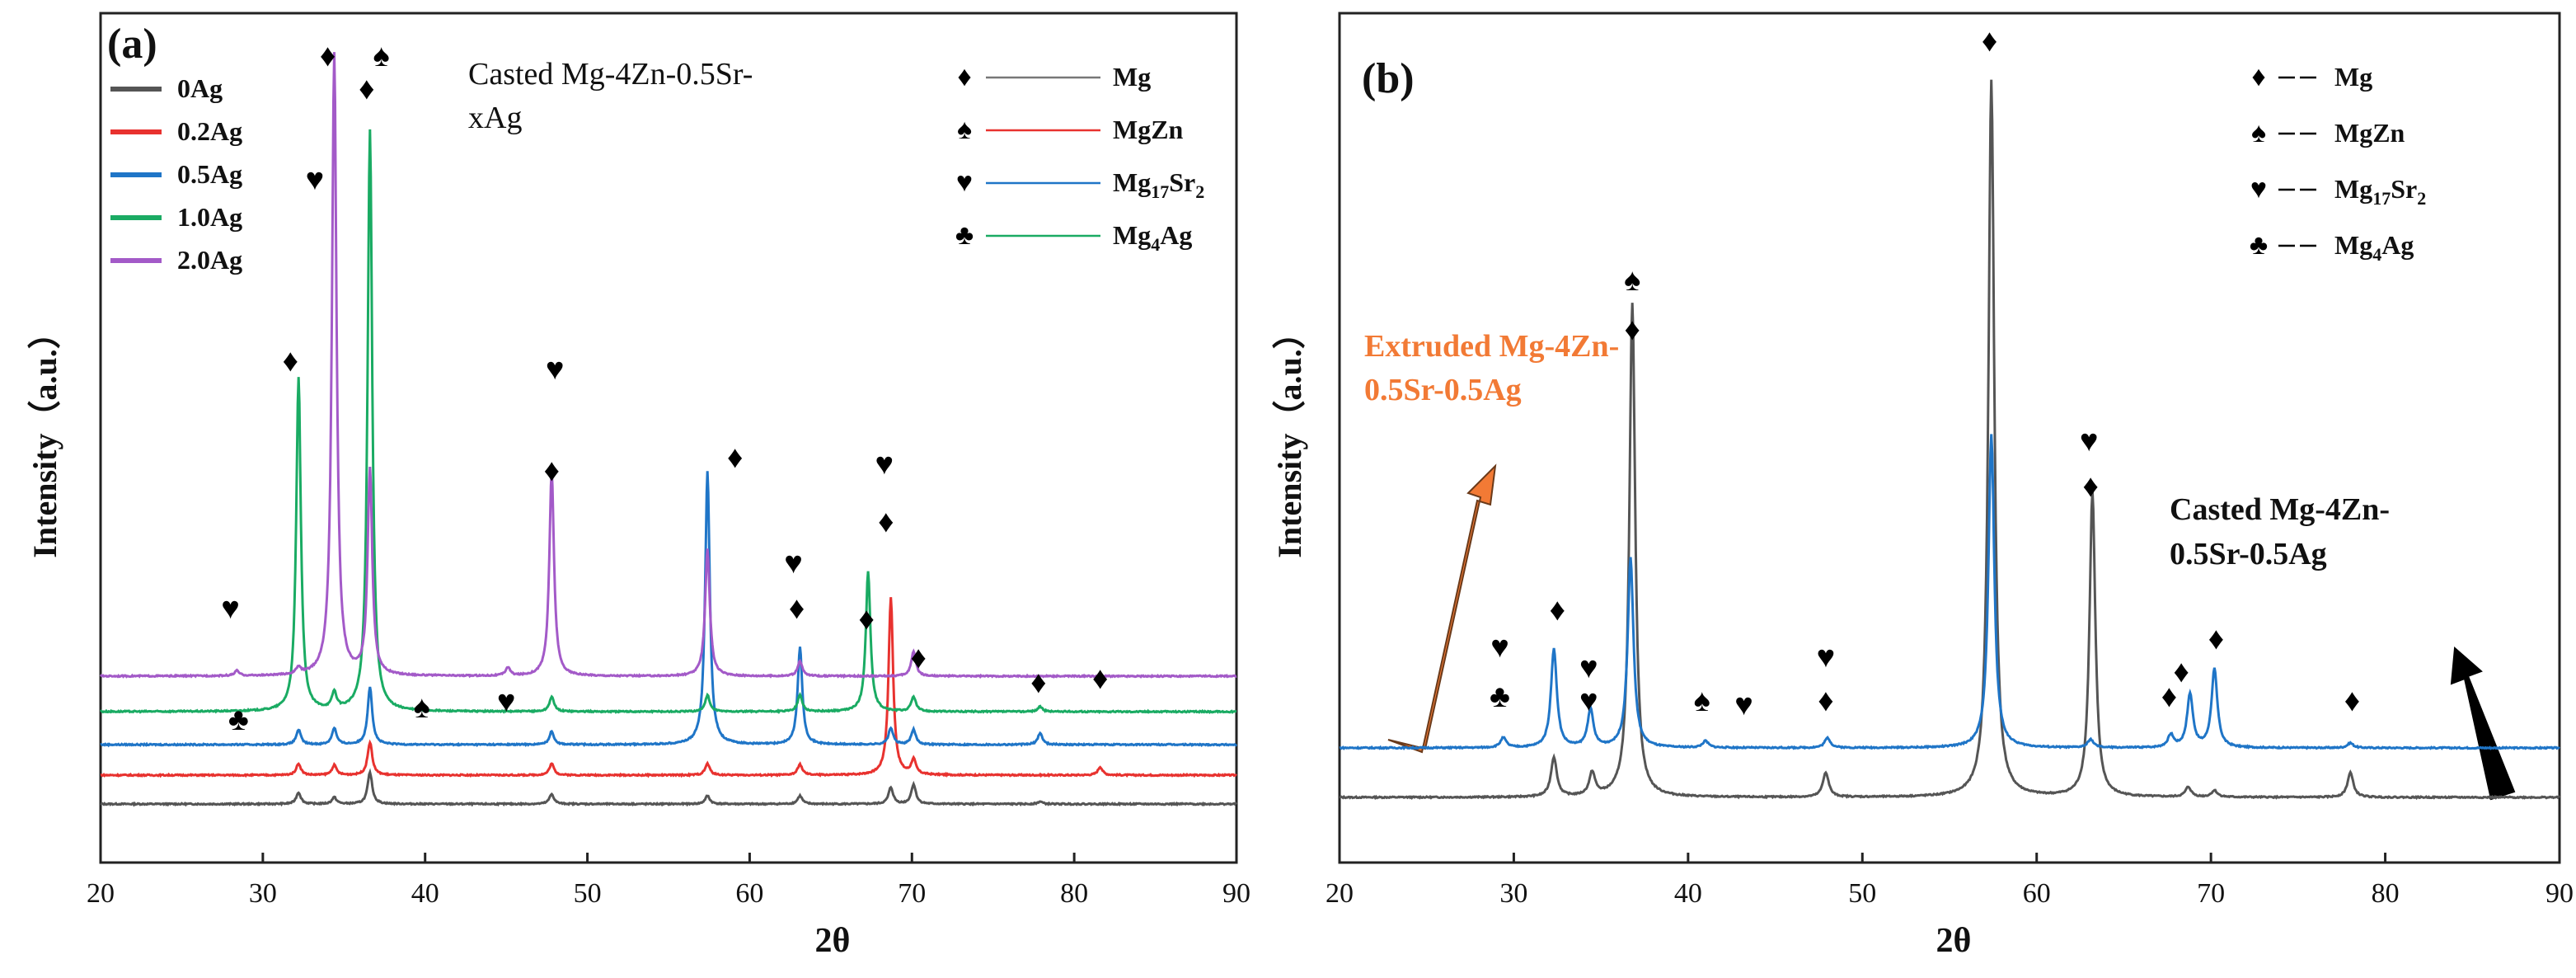 Image resolution: width=2576 pixels, height=978 pixels. Describe the element at coordinates (1290, 436) in the screenshot. I see `panel-b-y-axis-label: Intensity（a.u.）` at that location.